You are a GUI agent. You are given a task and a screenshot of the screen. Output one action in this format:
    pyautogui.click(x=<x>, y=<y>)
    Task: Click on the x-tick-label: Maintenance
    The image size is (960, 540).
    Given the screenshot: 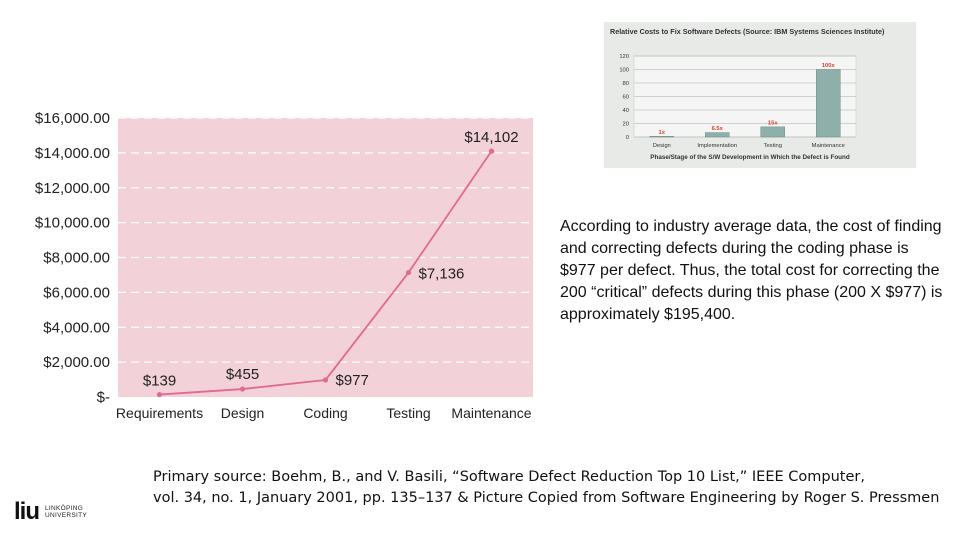 What is the action you would take?
    pyautogui.click(x=491, y=413)
    